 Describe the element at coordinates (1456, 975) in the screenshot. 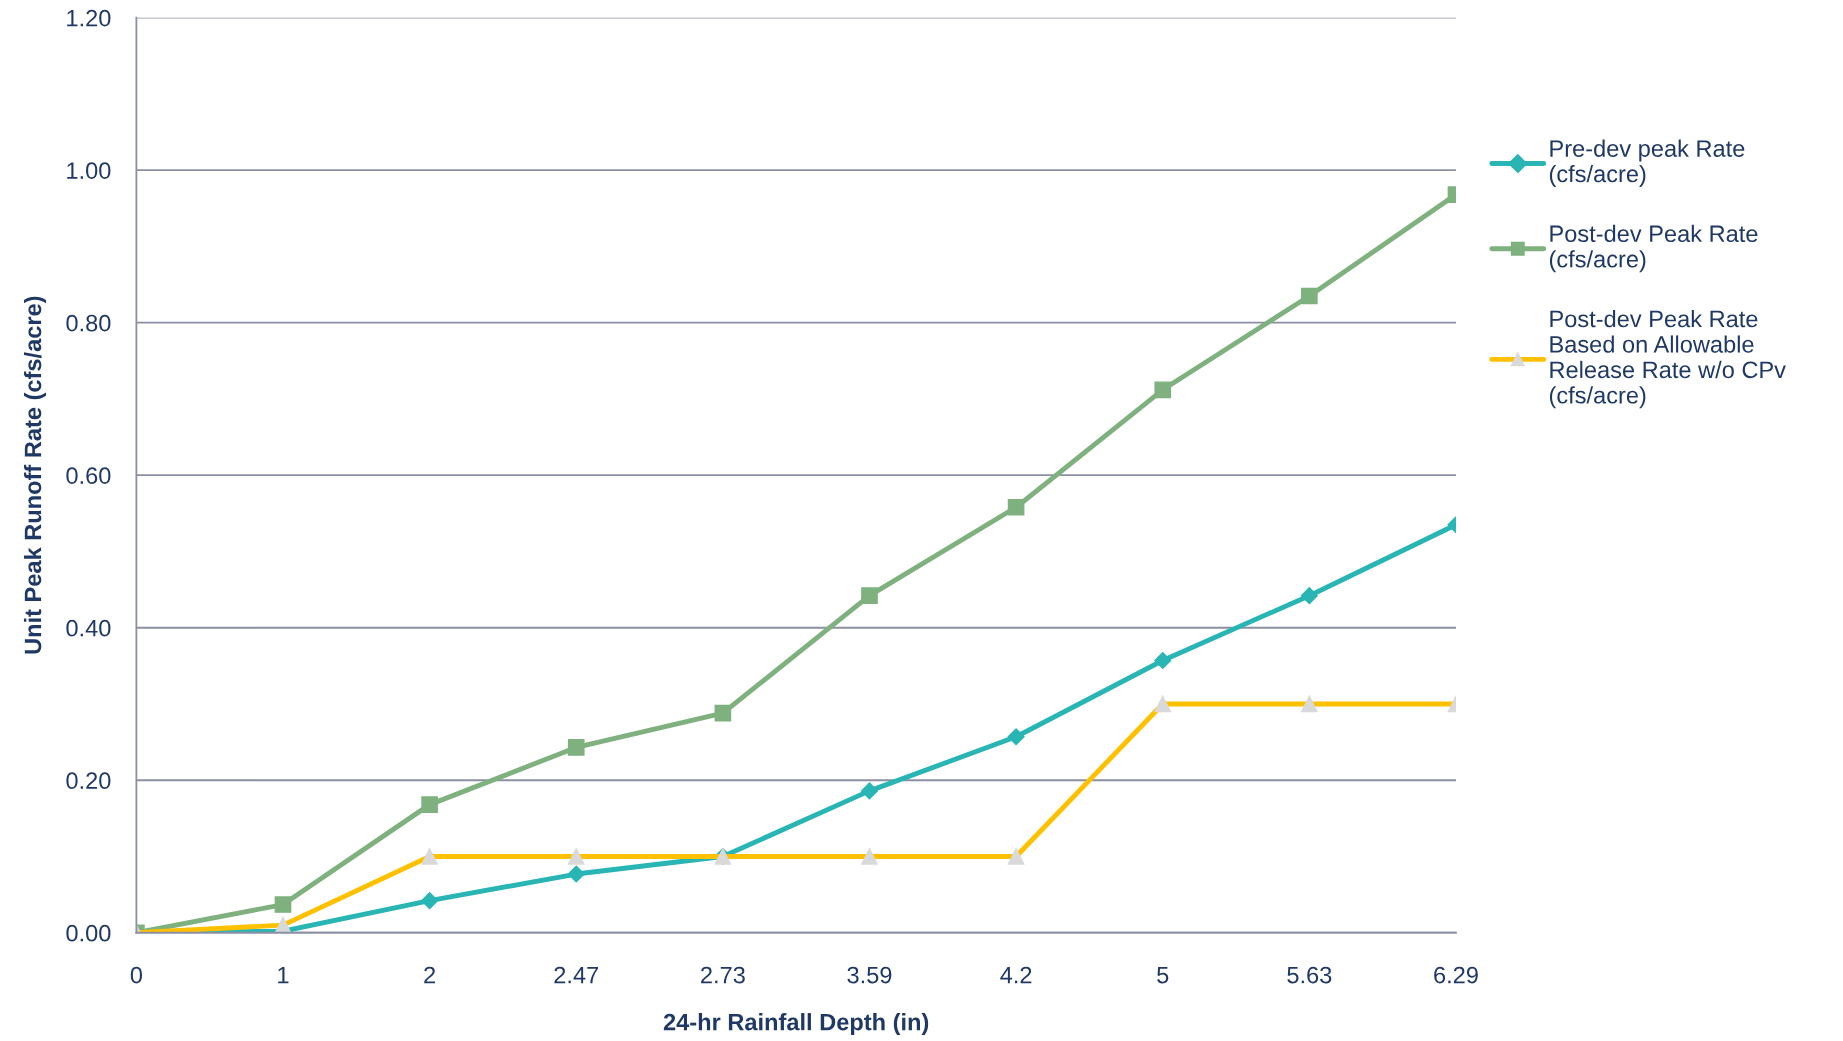

I see `x-tick-label: 6.29` at that location.